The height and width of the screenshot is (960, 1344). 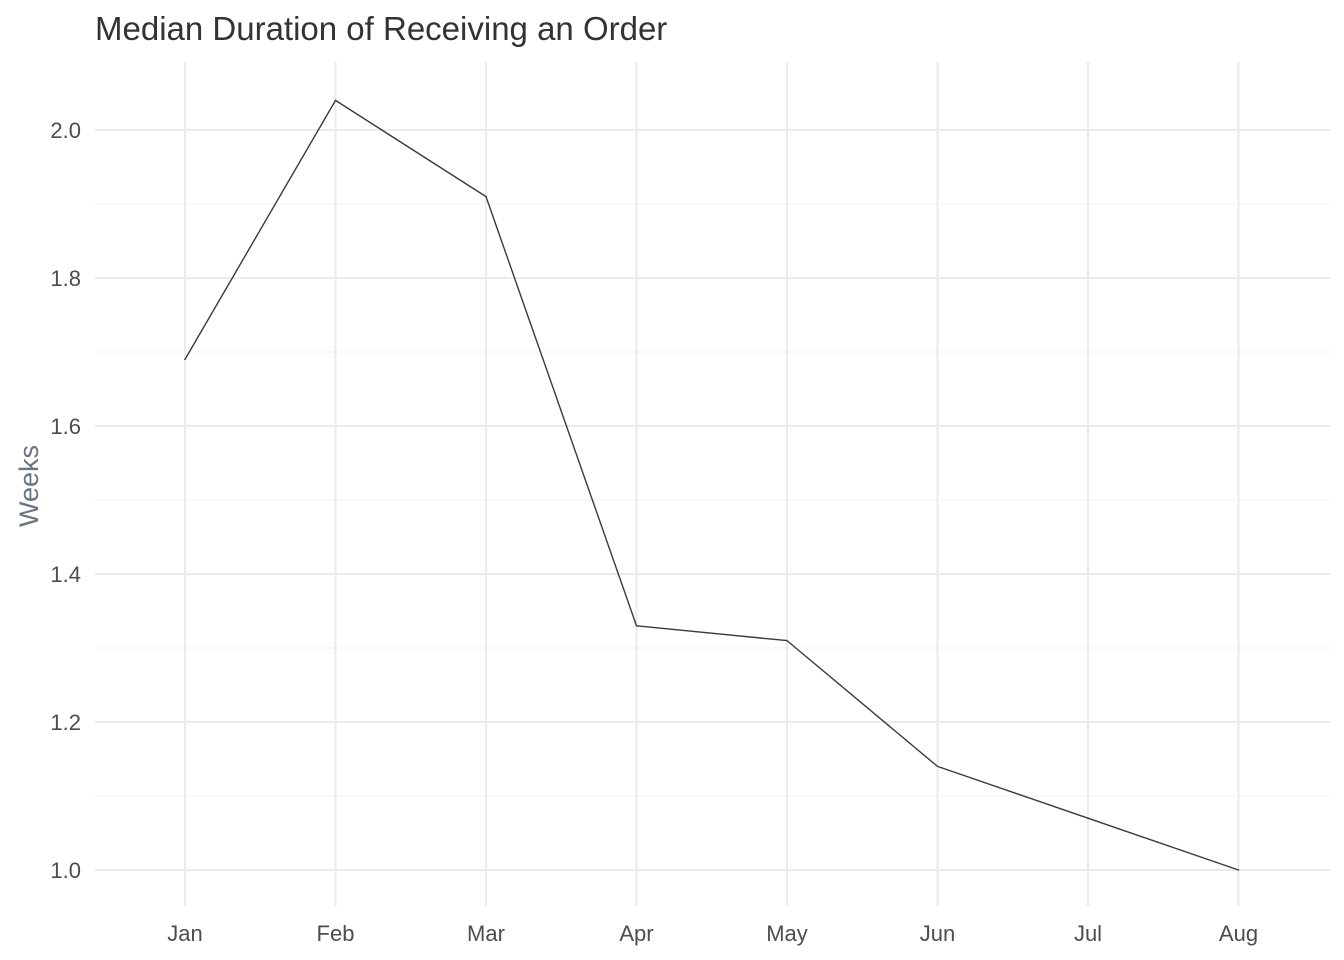 I want to click on y-tick-label: 1.6, so click(x=65, y=426).